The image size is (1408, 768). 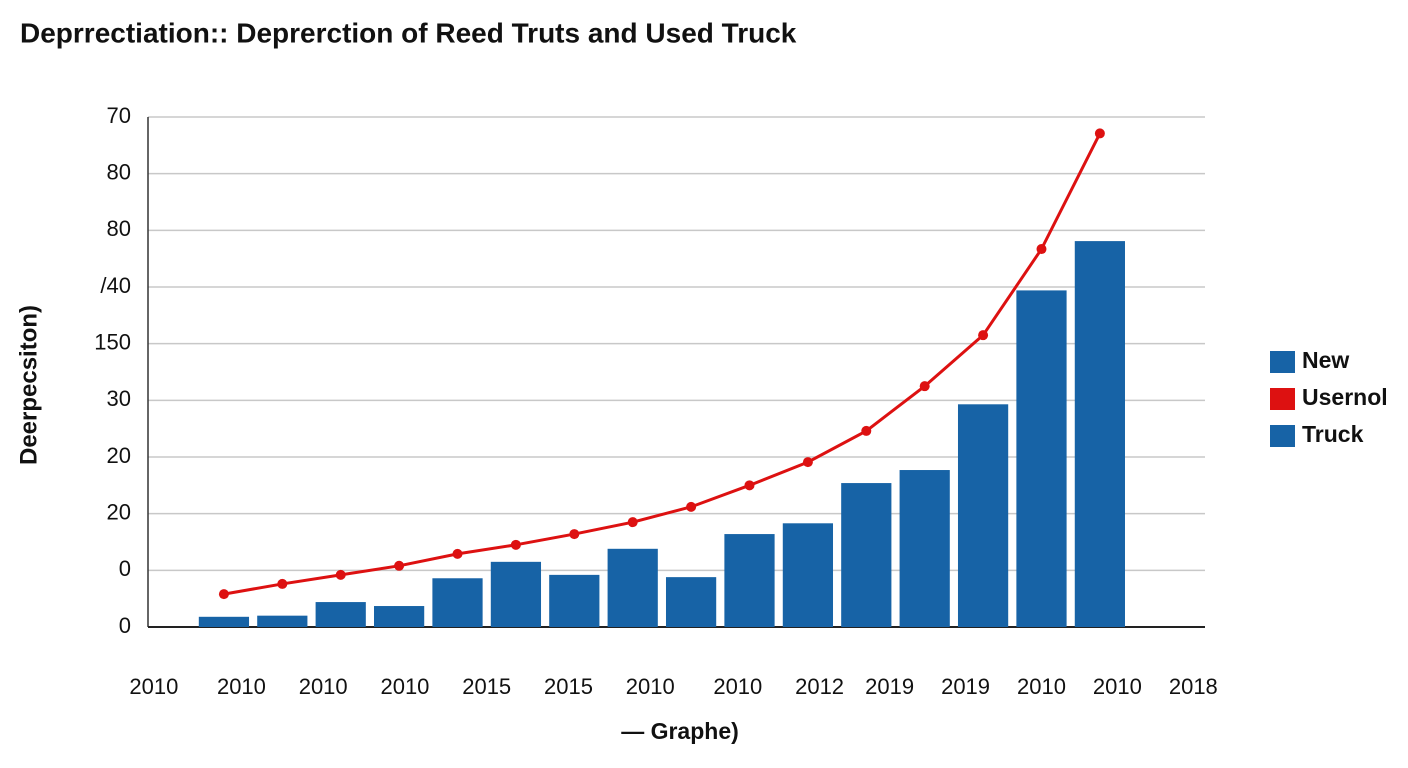 I want to click on legend-label: New, so click(x=1325, y=360).